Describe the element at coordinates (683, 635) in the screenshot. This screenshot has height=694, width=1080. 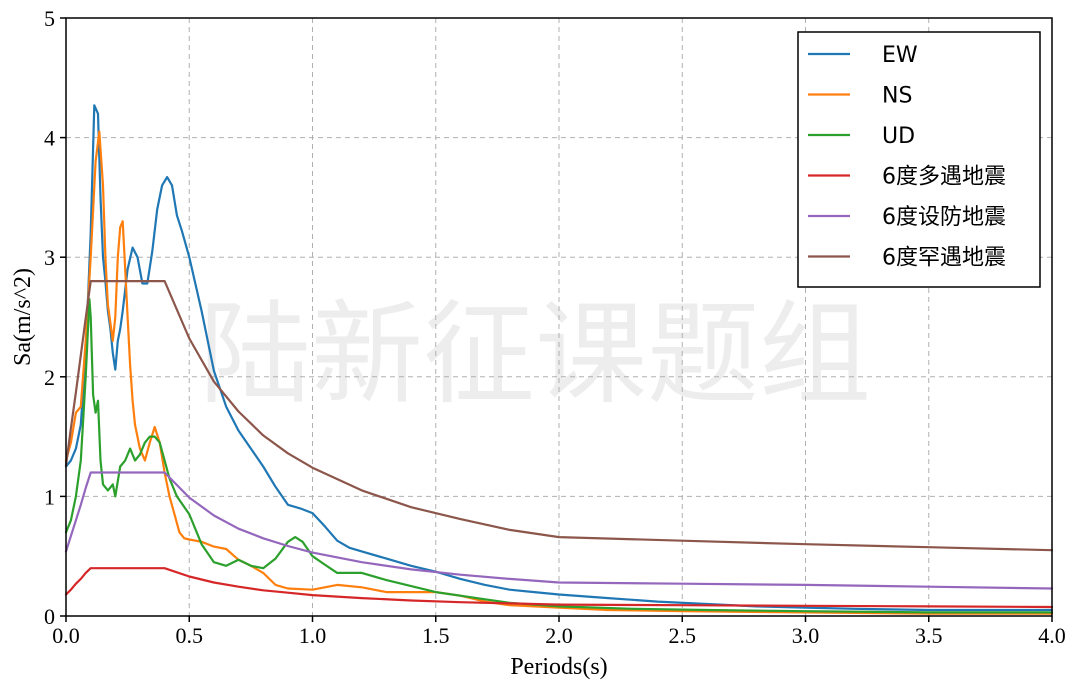
I see `x-tick-label: 2.5` at that location.